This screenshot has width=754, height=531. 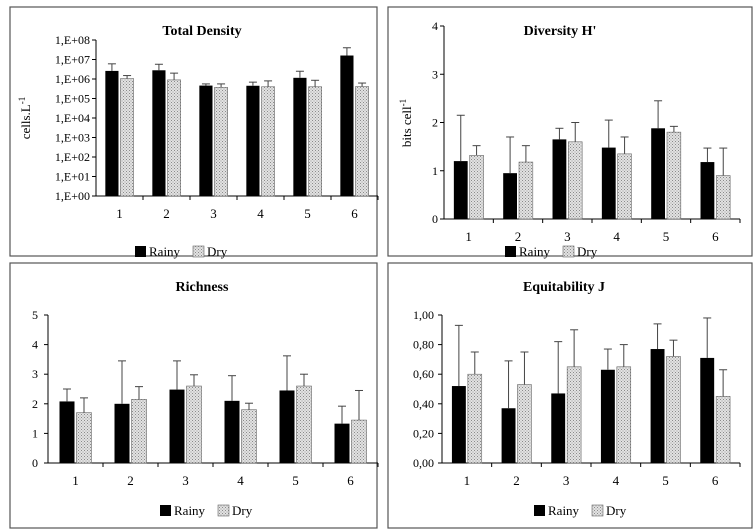 What do you see at coordinates (72, 196) in the screenshot?
I see `y-tick-label: 1,E+00` at bounding box center [72, 196].